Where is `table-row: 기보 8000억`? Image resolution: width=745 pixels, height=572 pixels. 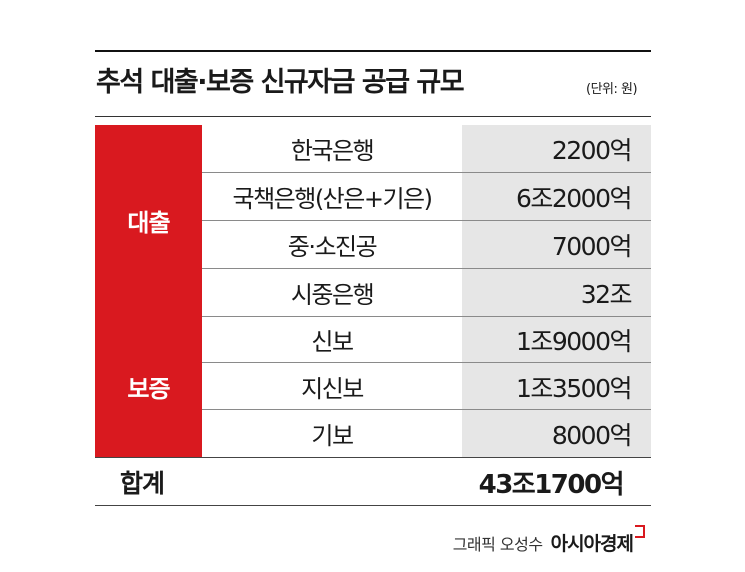 table-row: 기보 8000억 is located at coordinates (426, 433).